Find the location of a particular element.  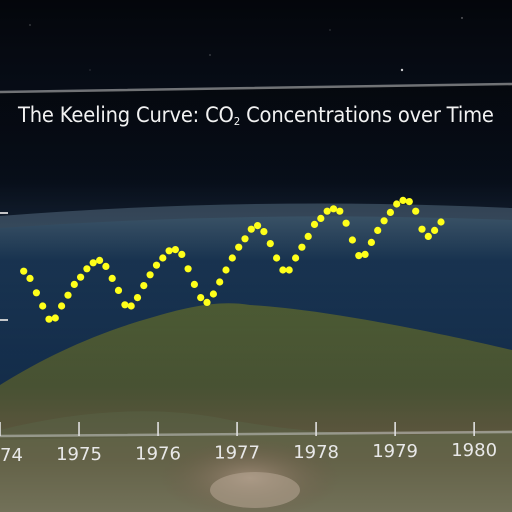

crater-core is located at coordinates (255, 490).